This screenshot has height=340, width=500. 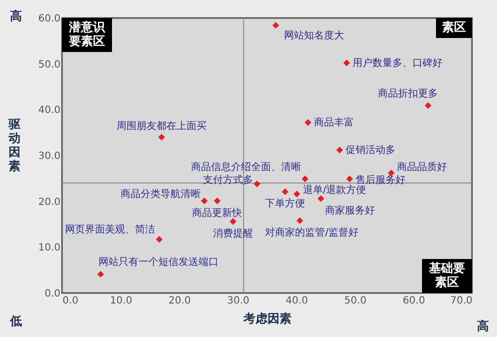 What do you see at coordinates (397, 62) in the screenshot?
I see `annotation: 用户数量多、口碑好` at bounding box center [397, 62].